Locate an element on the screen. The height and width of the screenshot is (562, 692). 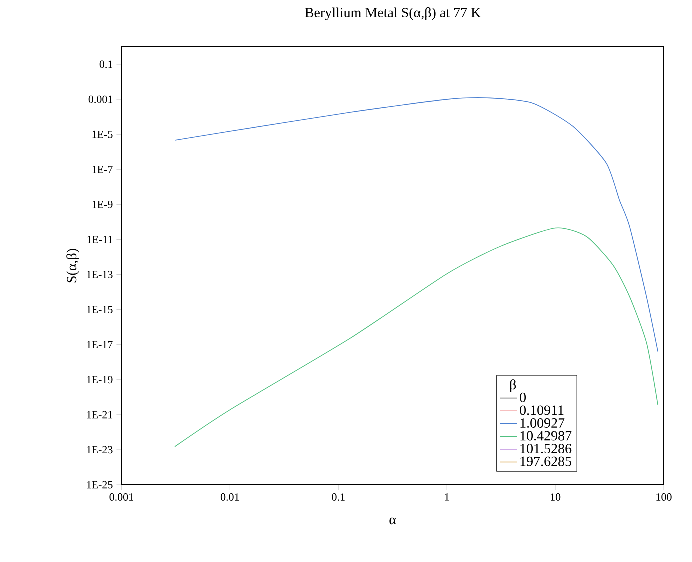
x-tick-label: 100 is located at coordinates (664, 497).